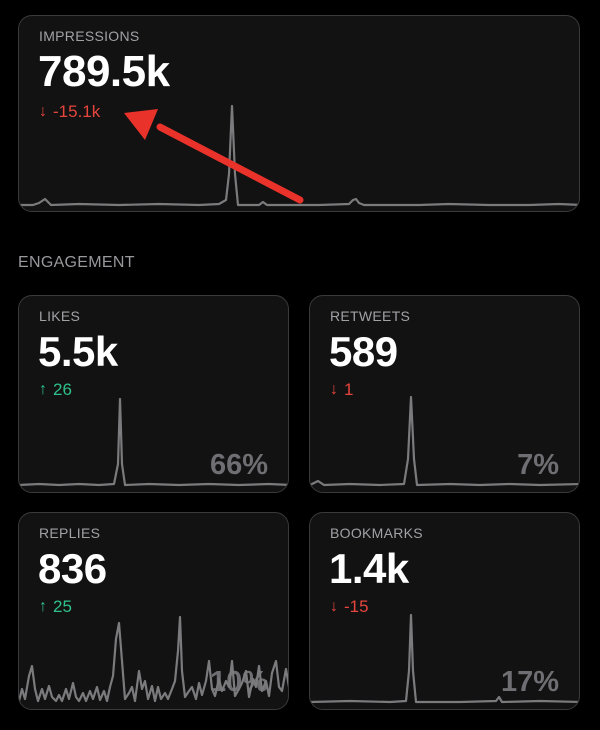 This screenshot has width=600, height=730. What do you see at coordinates (349, 389) in the screenshot?
I see `retweets-delta-value: 1` at bounding box center [349, 389].